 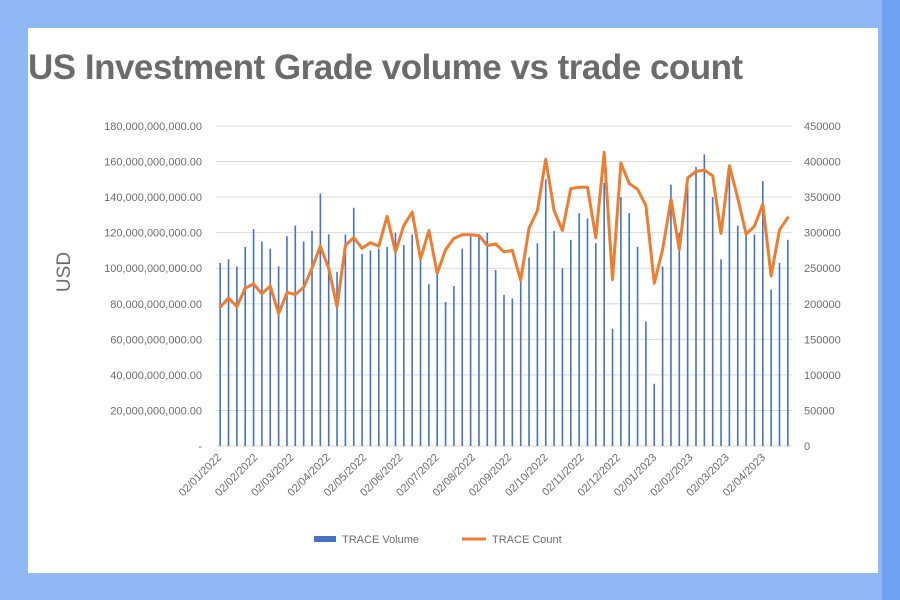 I want to click on legend-label-count: TRACE Count, so click(x=527, y=540).